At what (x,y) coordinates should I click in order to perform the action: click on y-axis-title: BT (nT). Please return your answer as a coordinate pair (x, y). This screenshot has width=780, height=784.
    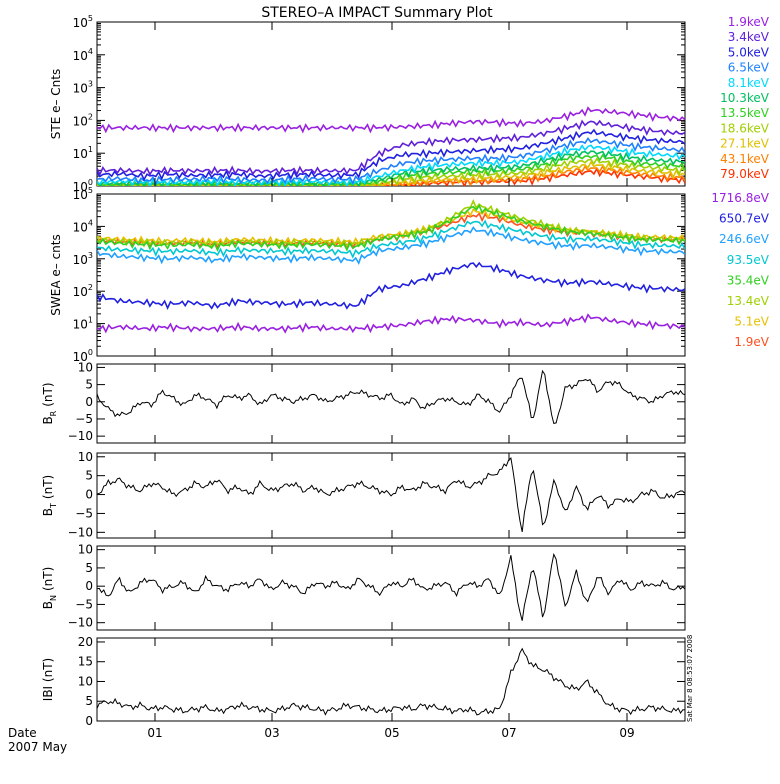
    Looking at the image, I should click on (49, 495).